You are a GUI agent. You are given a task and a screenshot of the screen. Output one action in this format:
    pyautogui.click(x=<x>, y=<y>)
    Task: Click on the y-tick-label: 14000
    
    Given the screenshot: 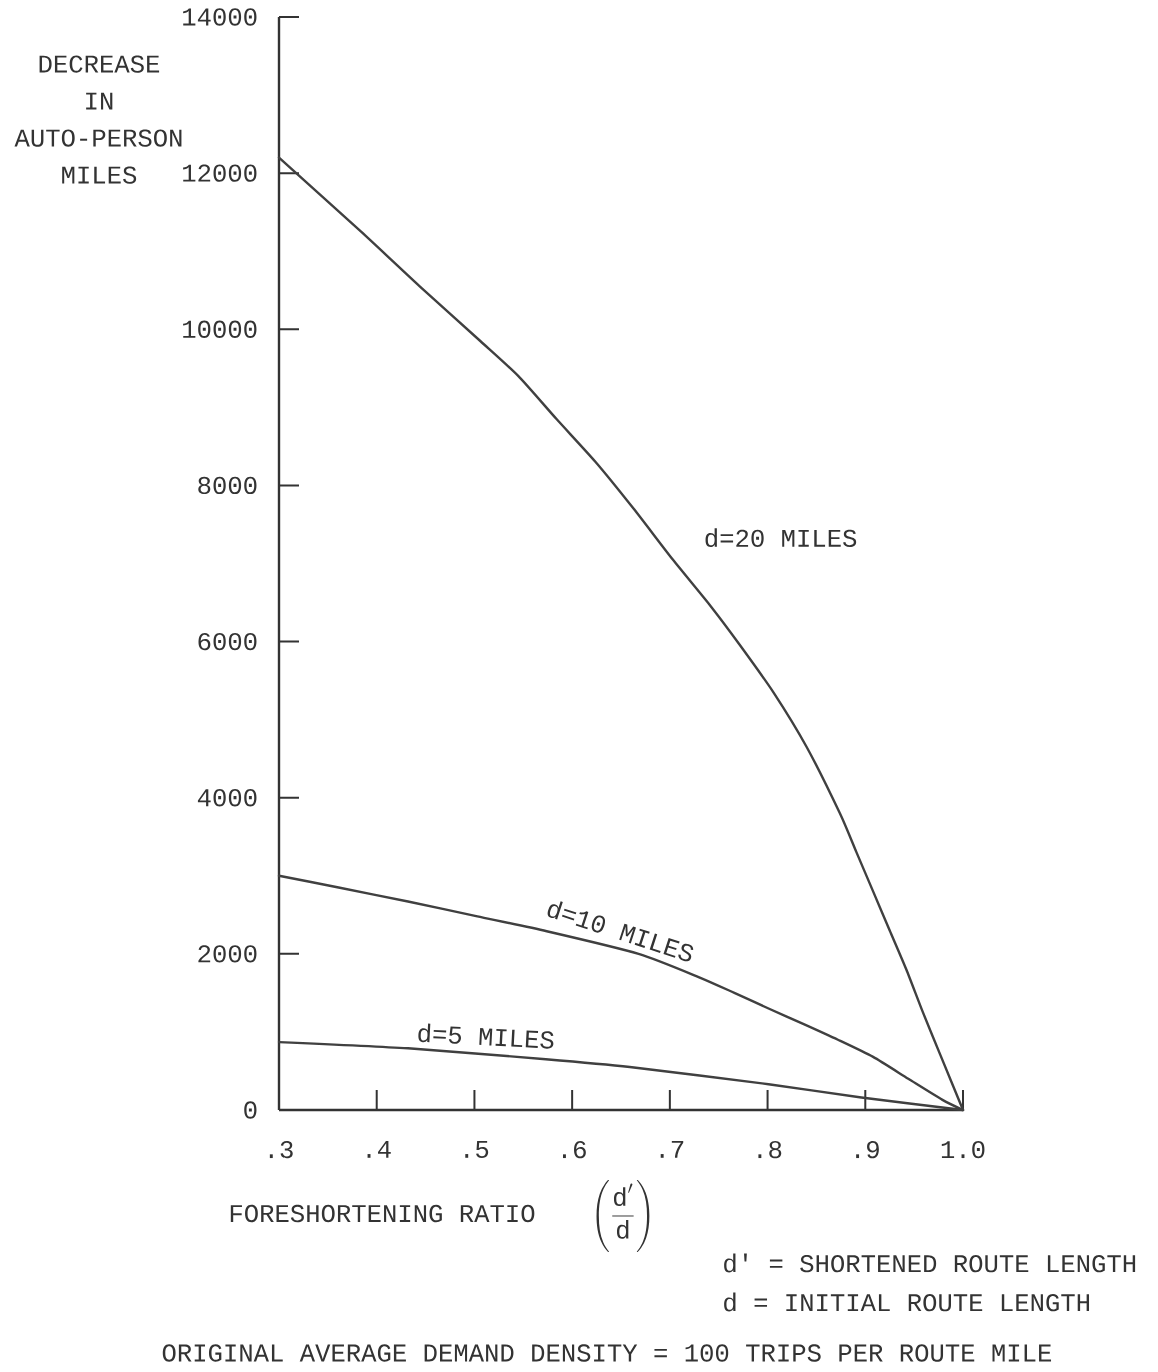 What is the action you would take?
    pyautogui.click(x=220, y=17)
    